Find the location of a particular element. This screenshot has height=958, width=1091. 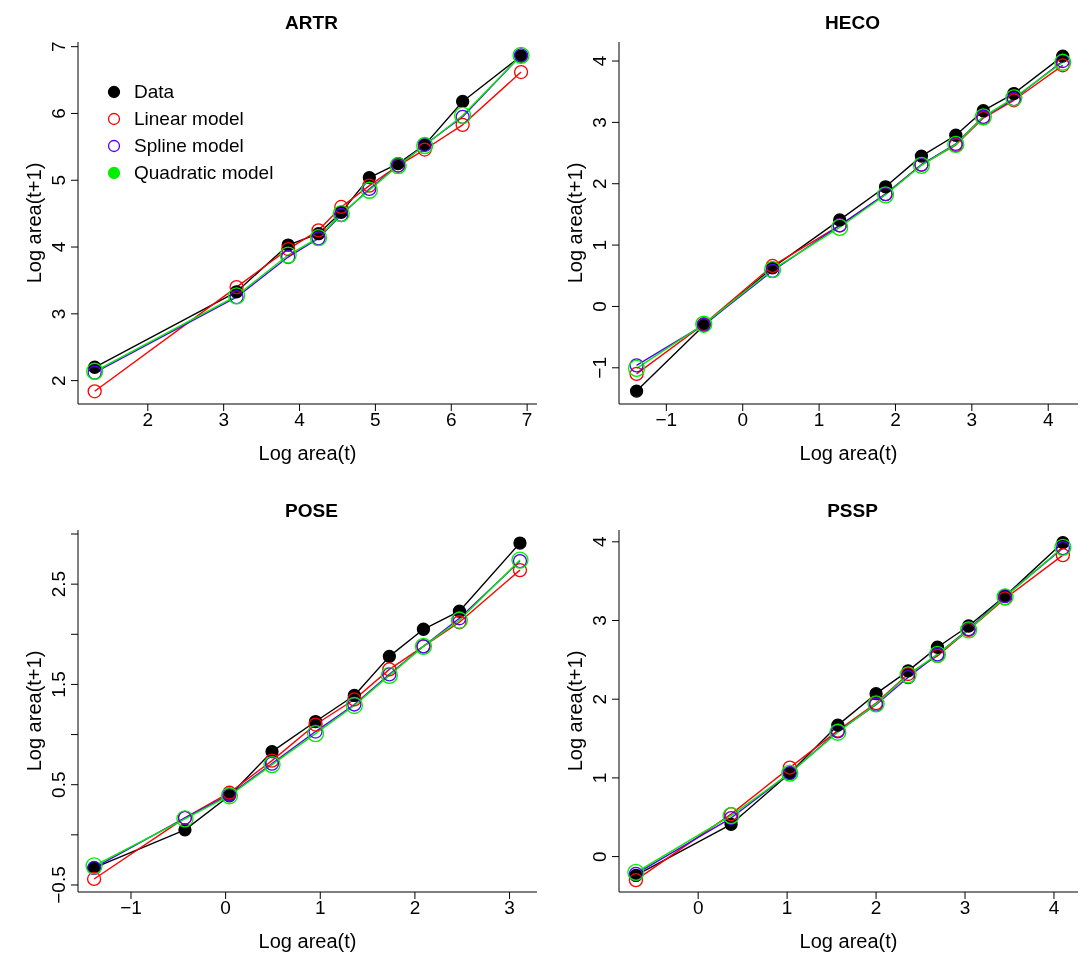

x-tick-label: 6 is located at coordinates (451, 420).